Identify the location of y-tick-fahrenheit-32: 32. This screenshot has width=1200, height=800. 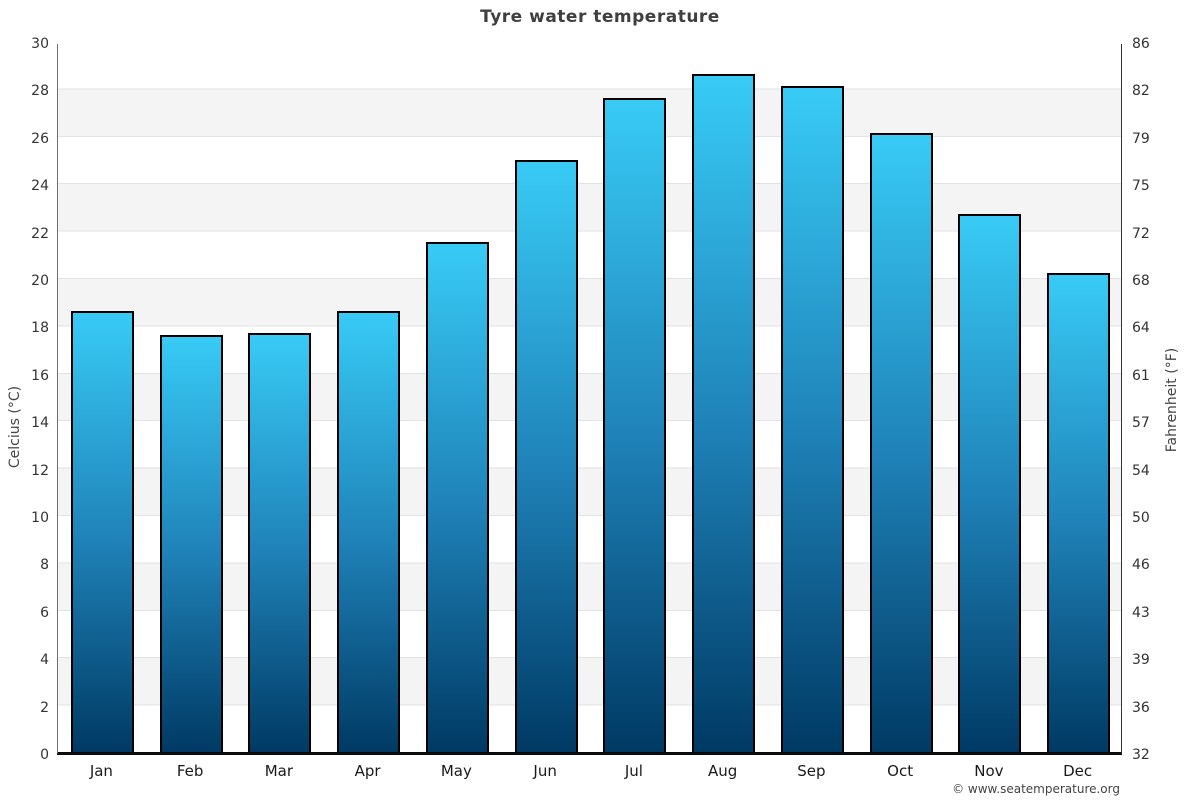
(1141, 755).